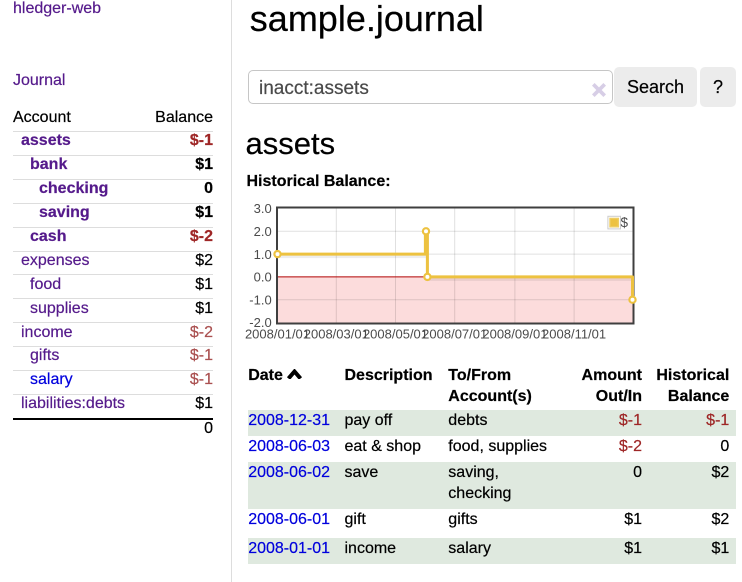 This screenshot has width=742, height=582. I want to click on svg-text: 2.0, so click(263, 231).